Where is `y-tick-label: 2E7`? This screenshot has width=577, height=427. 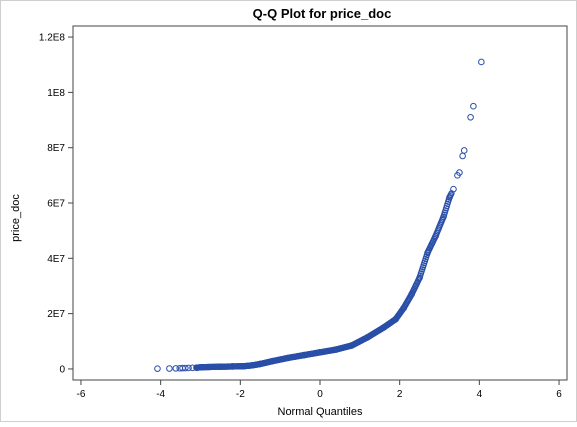
y-tick-label: 2E7 is located at coordinates (56, 314).